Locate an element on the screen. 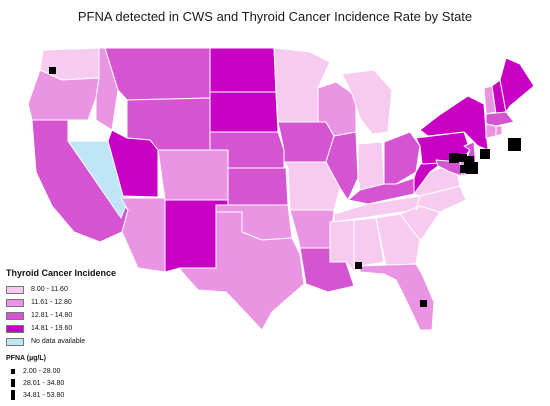 The image size is (550, 406). pfna-marker-pa-east is located at coordinates (463, 158).